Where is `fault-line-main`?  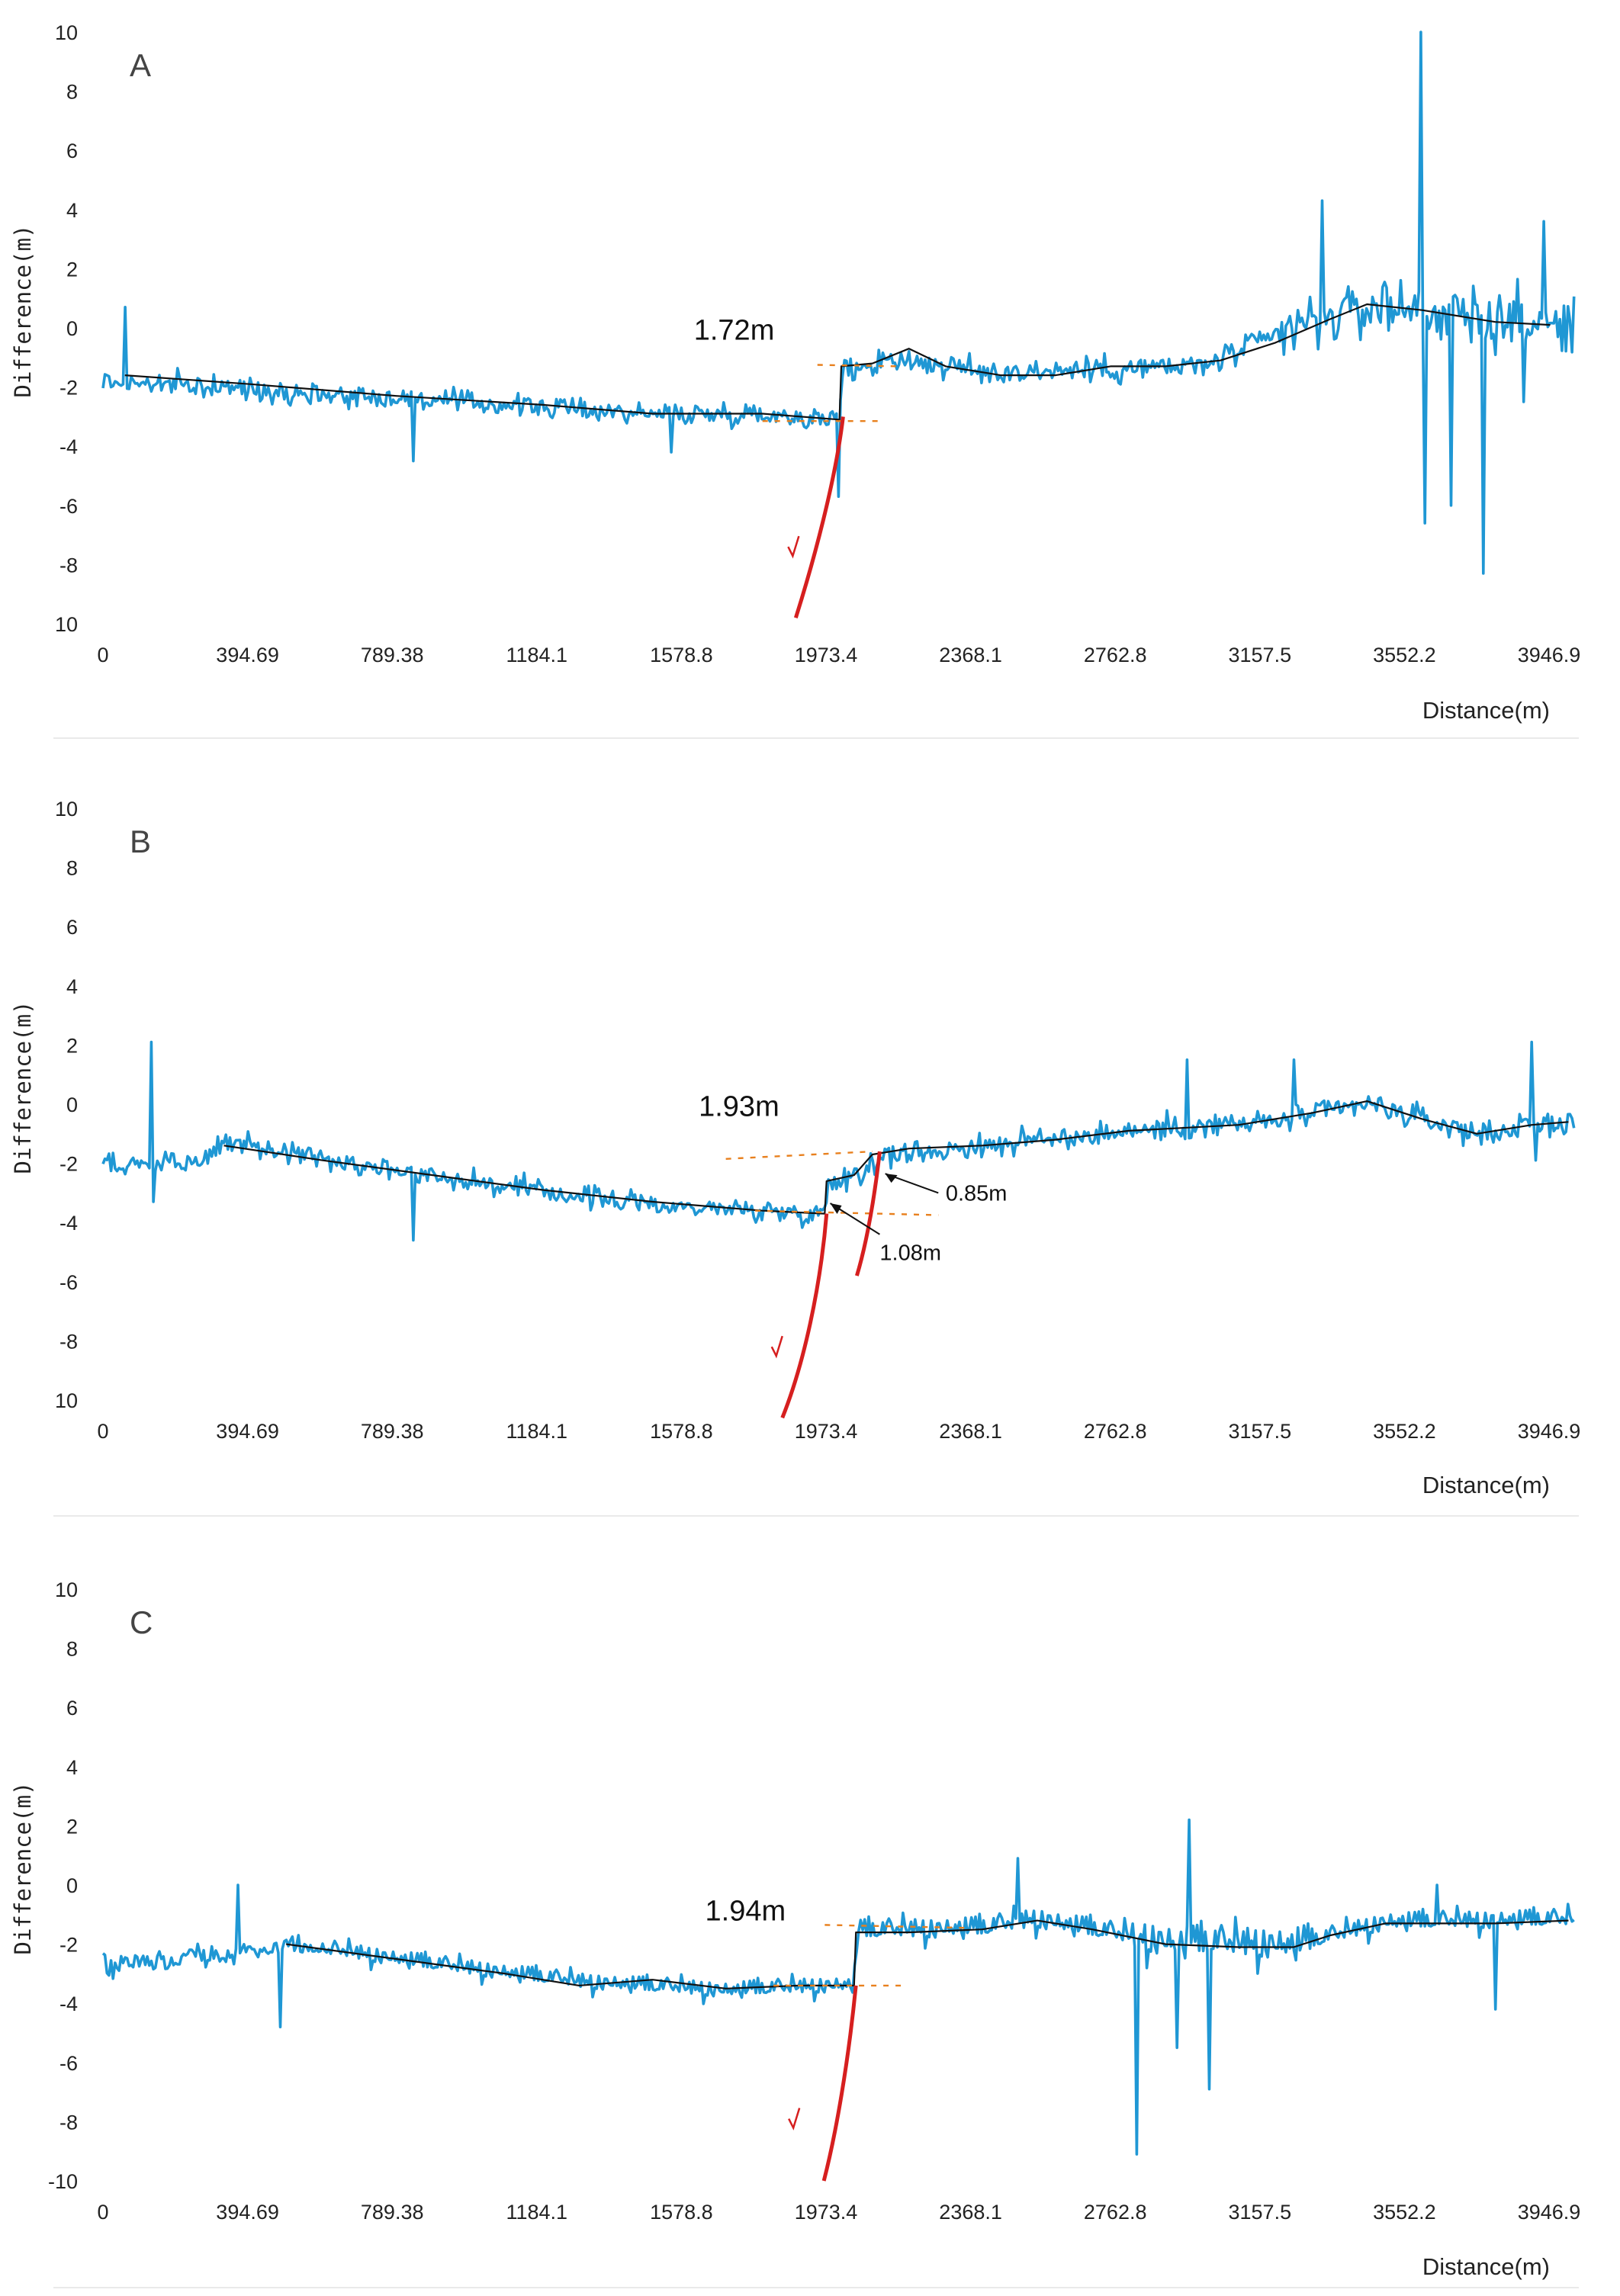
fault-line-main is located at coordinates (804, 1316).